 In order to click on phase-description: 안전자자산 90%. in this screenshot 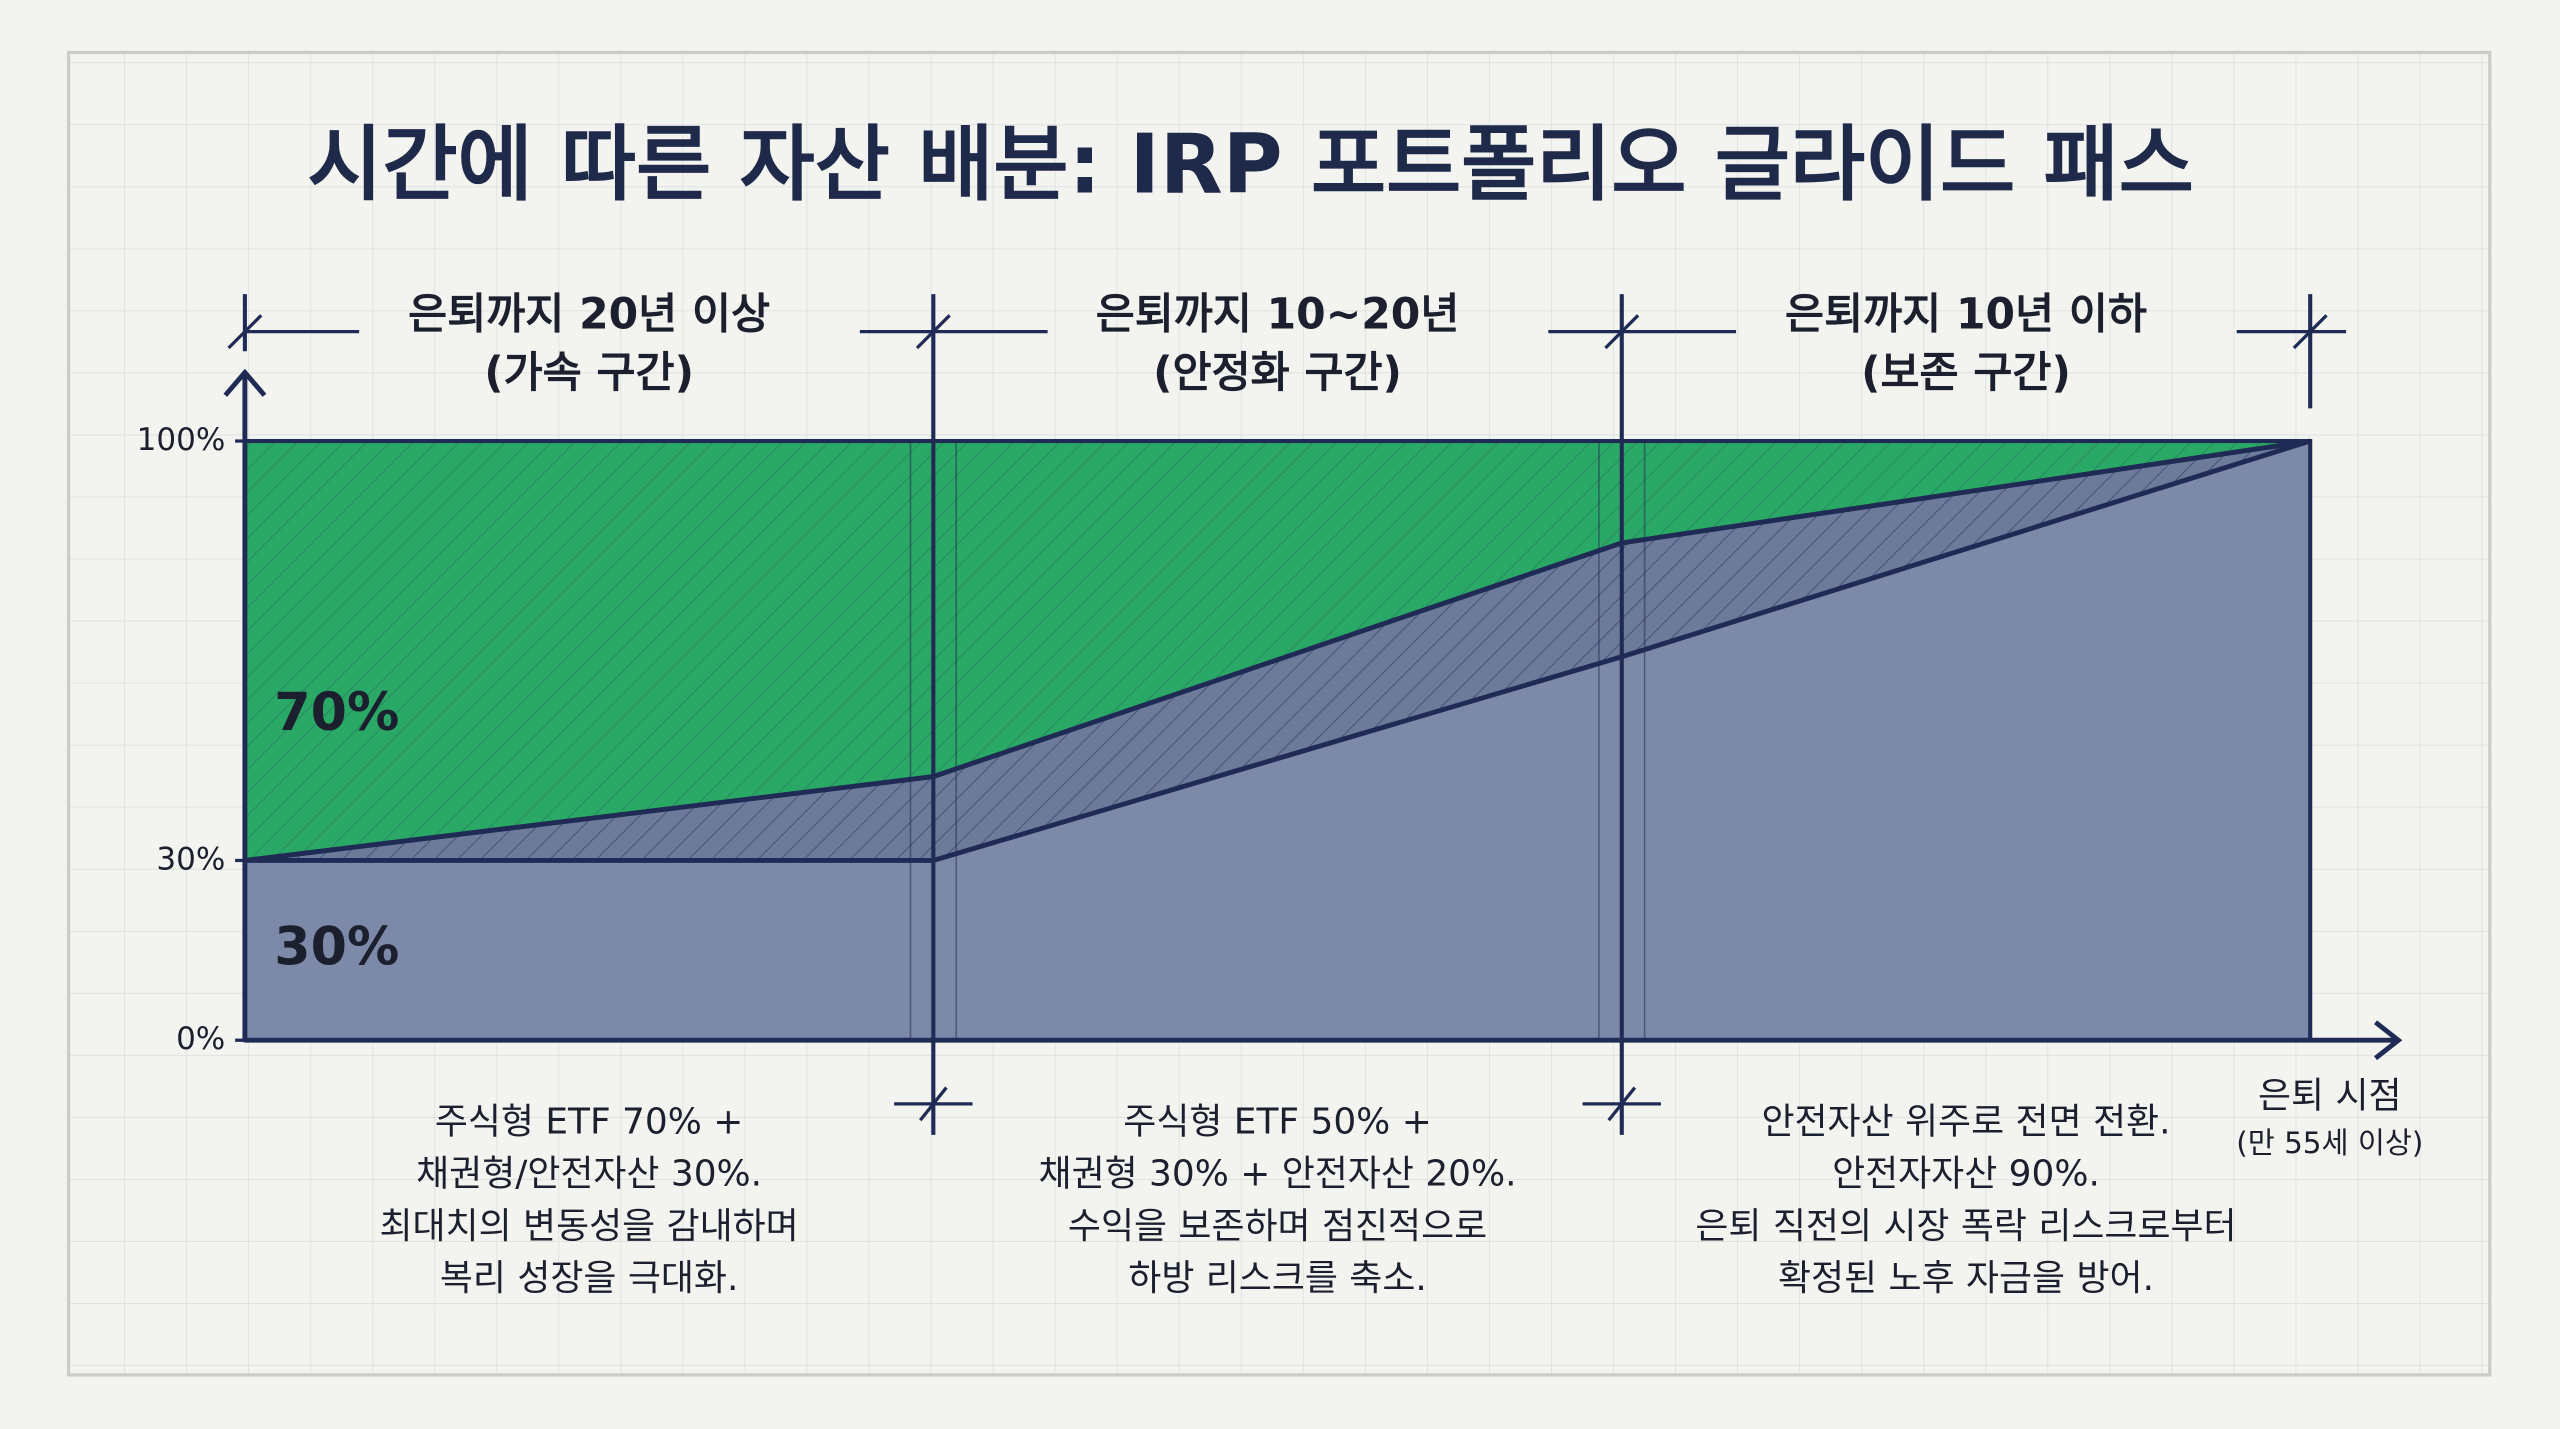, I will do `click(1966, 1174)`.